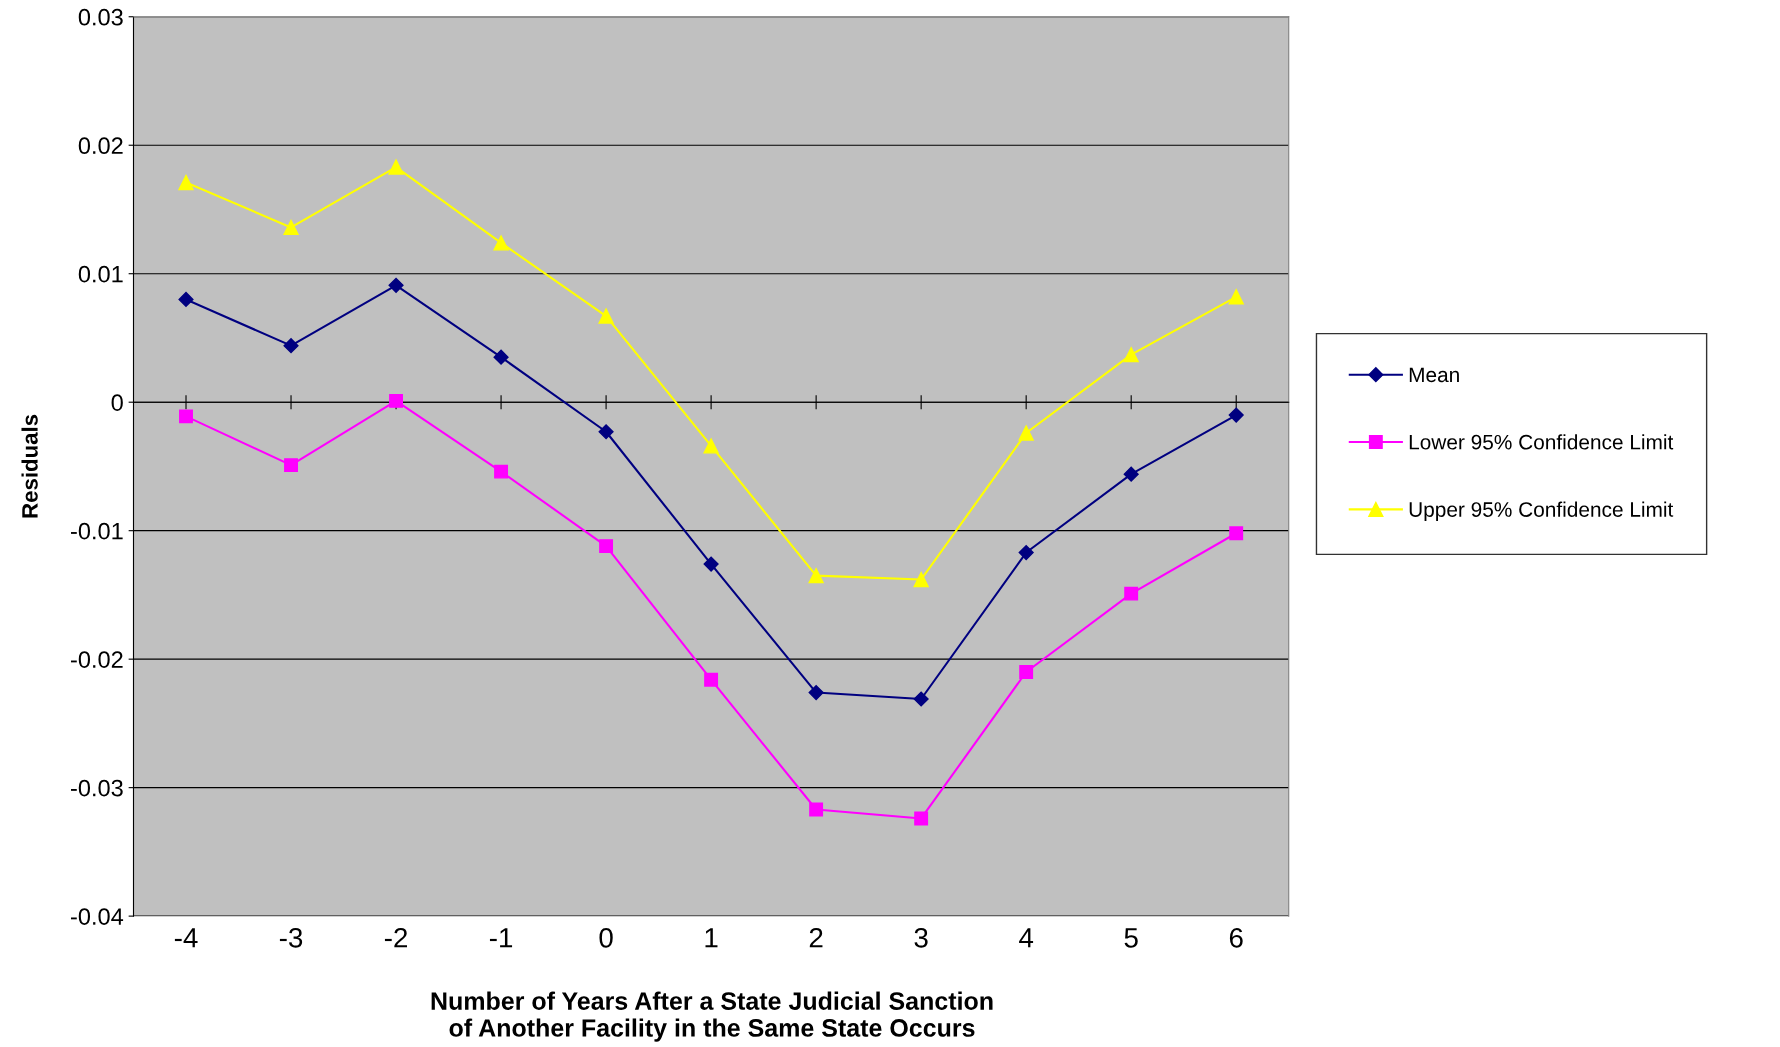  What do you see at coordinates (816, 937) in the screenshot?
I see `x-tick-label: 2` at bounding box center [816, 937].